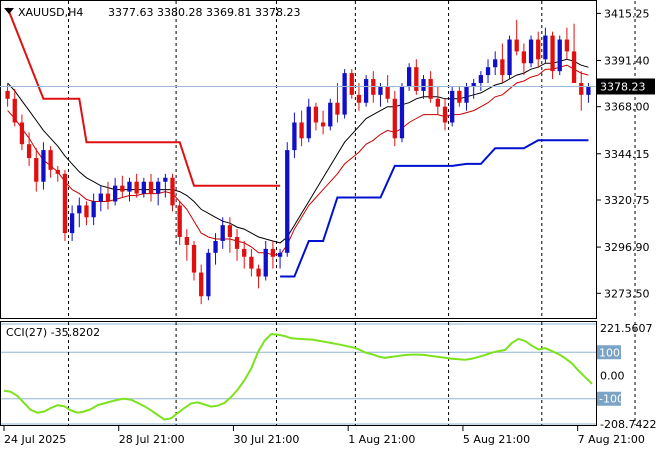 Image resolution: width=660 pixels, height=454 pixels. Describe the element at coordinates (627, 247) in the screenshot. I see `price-tick-label: 3296.90` at that location.